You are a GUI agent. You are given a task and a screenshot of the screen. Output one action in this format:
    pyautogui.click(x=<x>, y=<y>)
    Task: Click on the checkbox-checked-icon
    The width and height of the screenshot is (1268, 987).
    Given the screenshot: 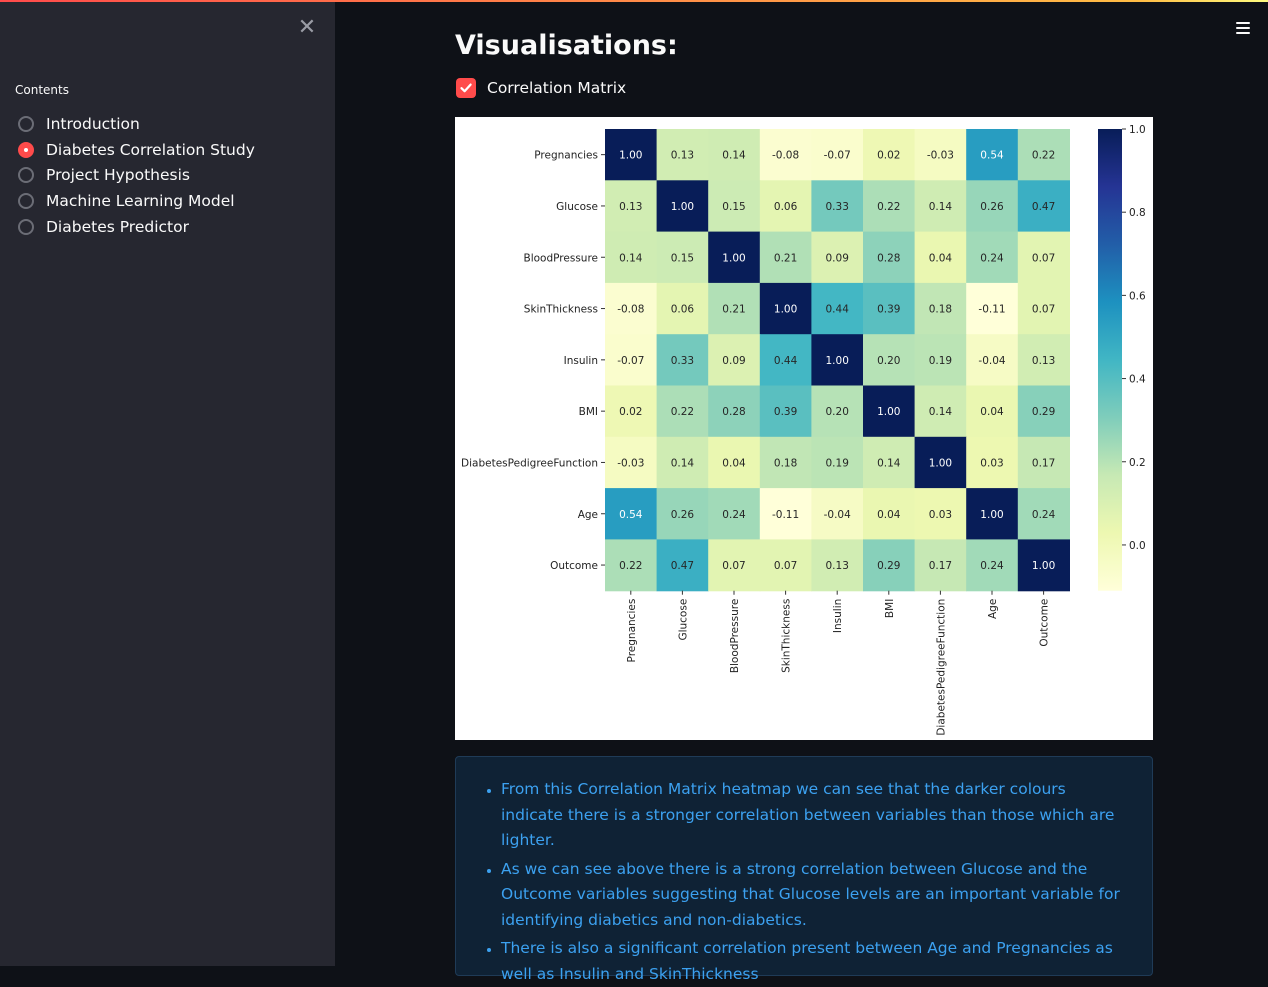 What is the action you would take?
    pyautogui.click(x=466, y=88)
    